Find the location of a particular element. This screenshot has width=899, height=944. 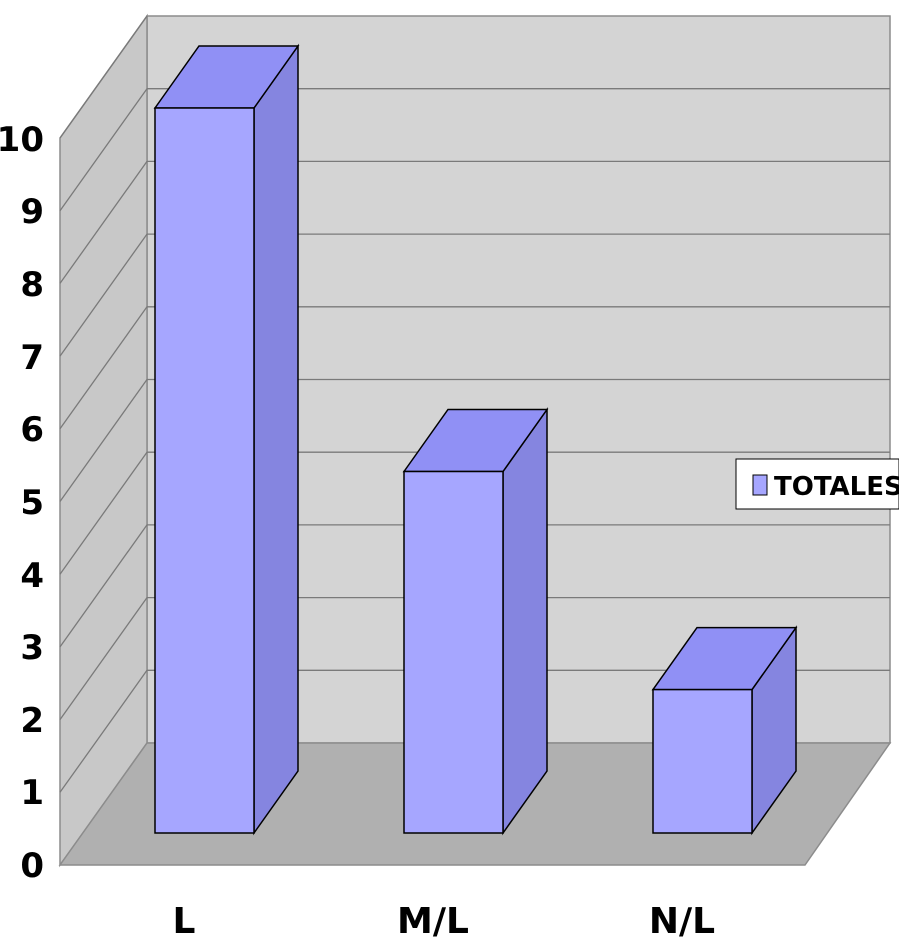

y-tick-4: 4 is located at coordinates (32, 576).